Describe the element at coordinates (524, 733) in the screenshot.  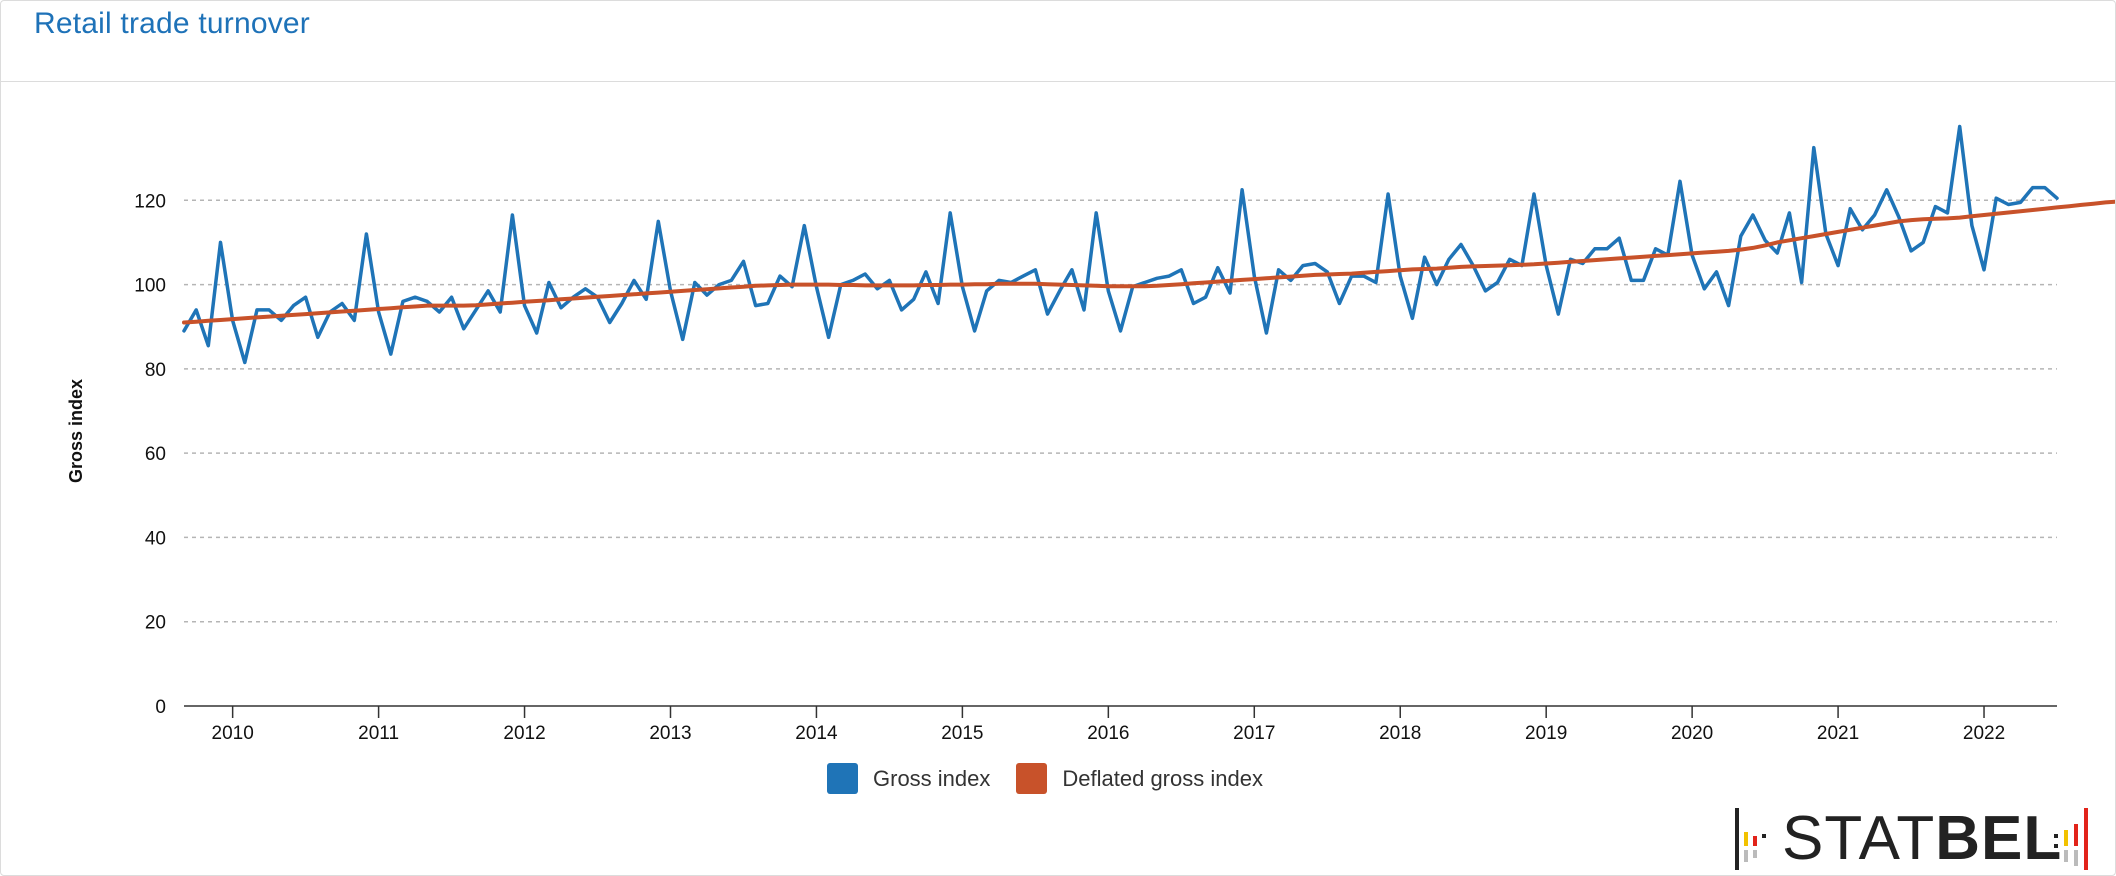
I see `x-tick-label-2012: 2012` at that location.